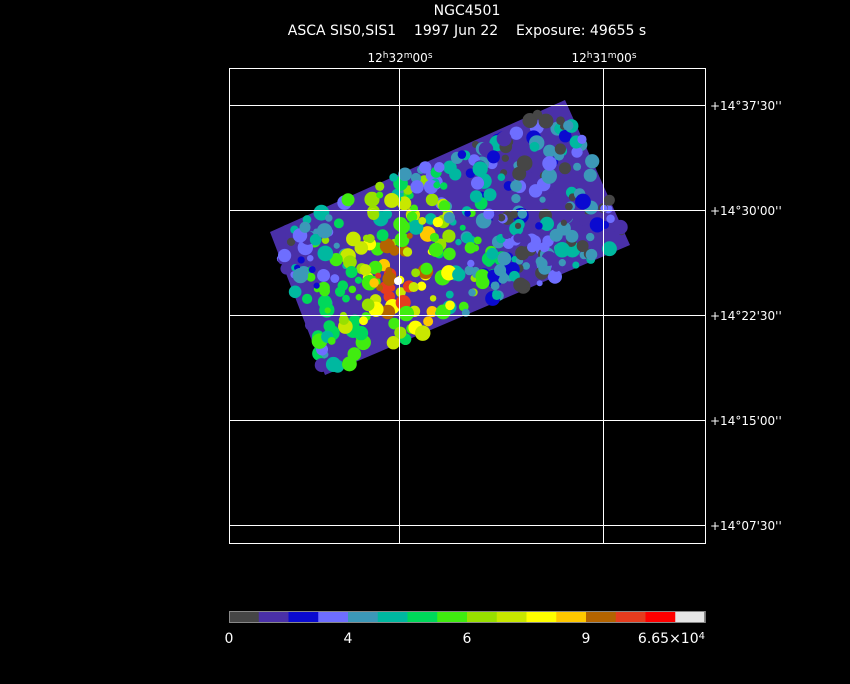 Image resolution: width=850 pixels, height=684 pixels. Describe the element at coordinates (465, 629) in the screenshot. I see `colorbar: 0 4 6 9 6.65×104` at that location.